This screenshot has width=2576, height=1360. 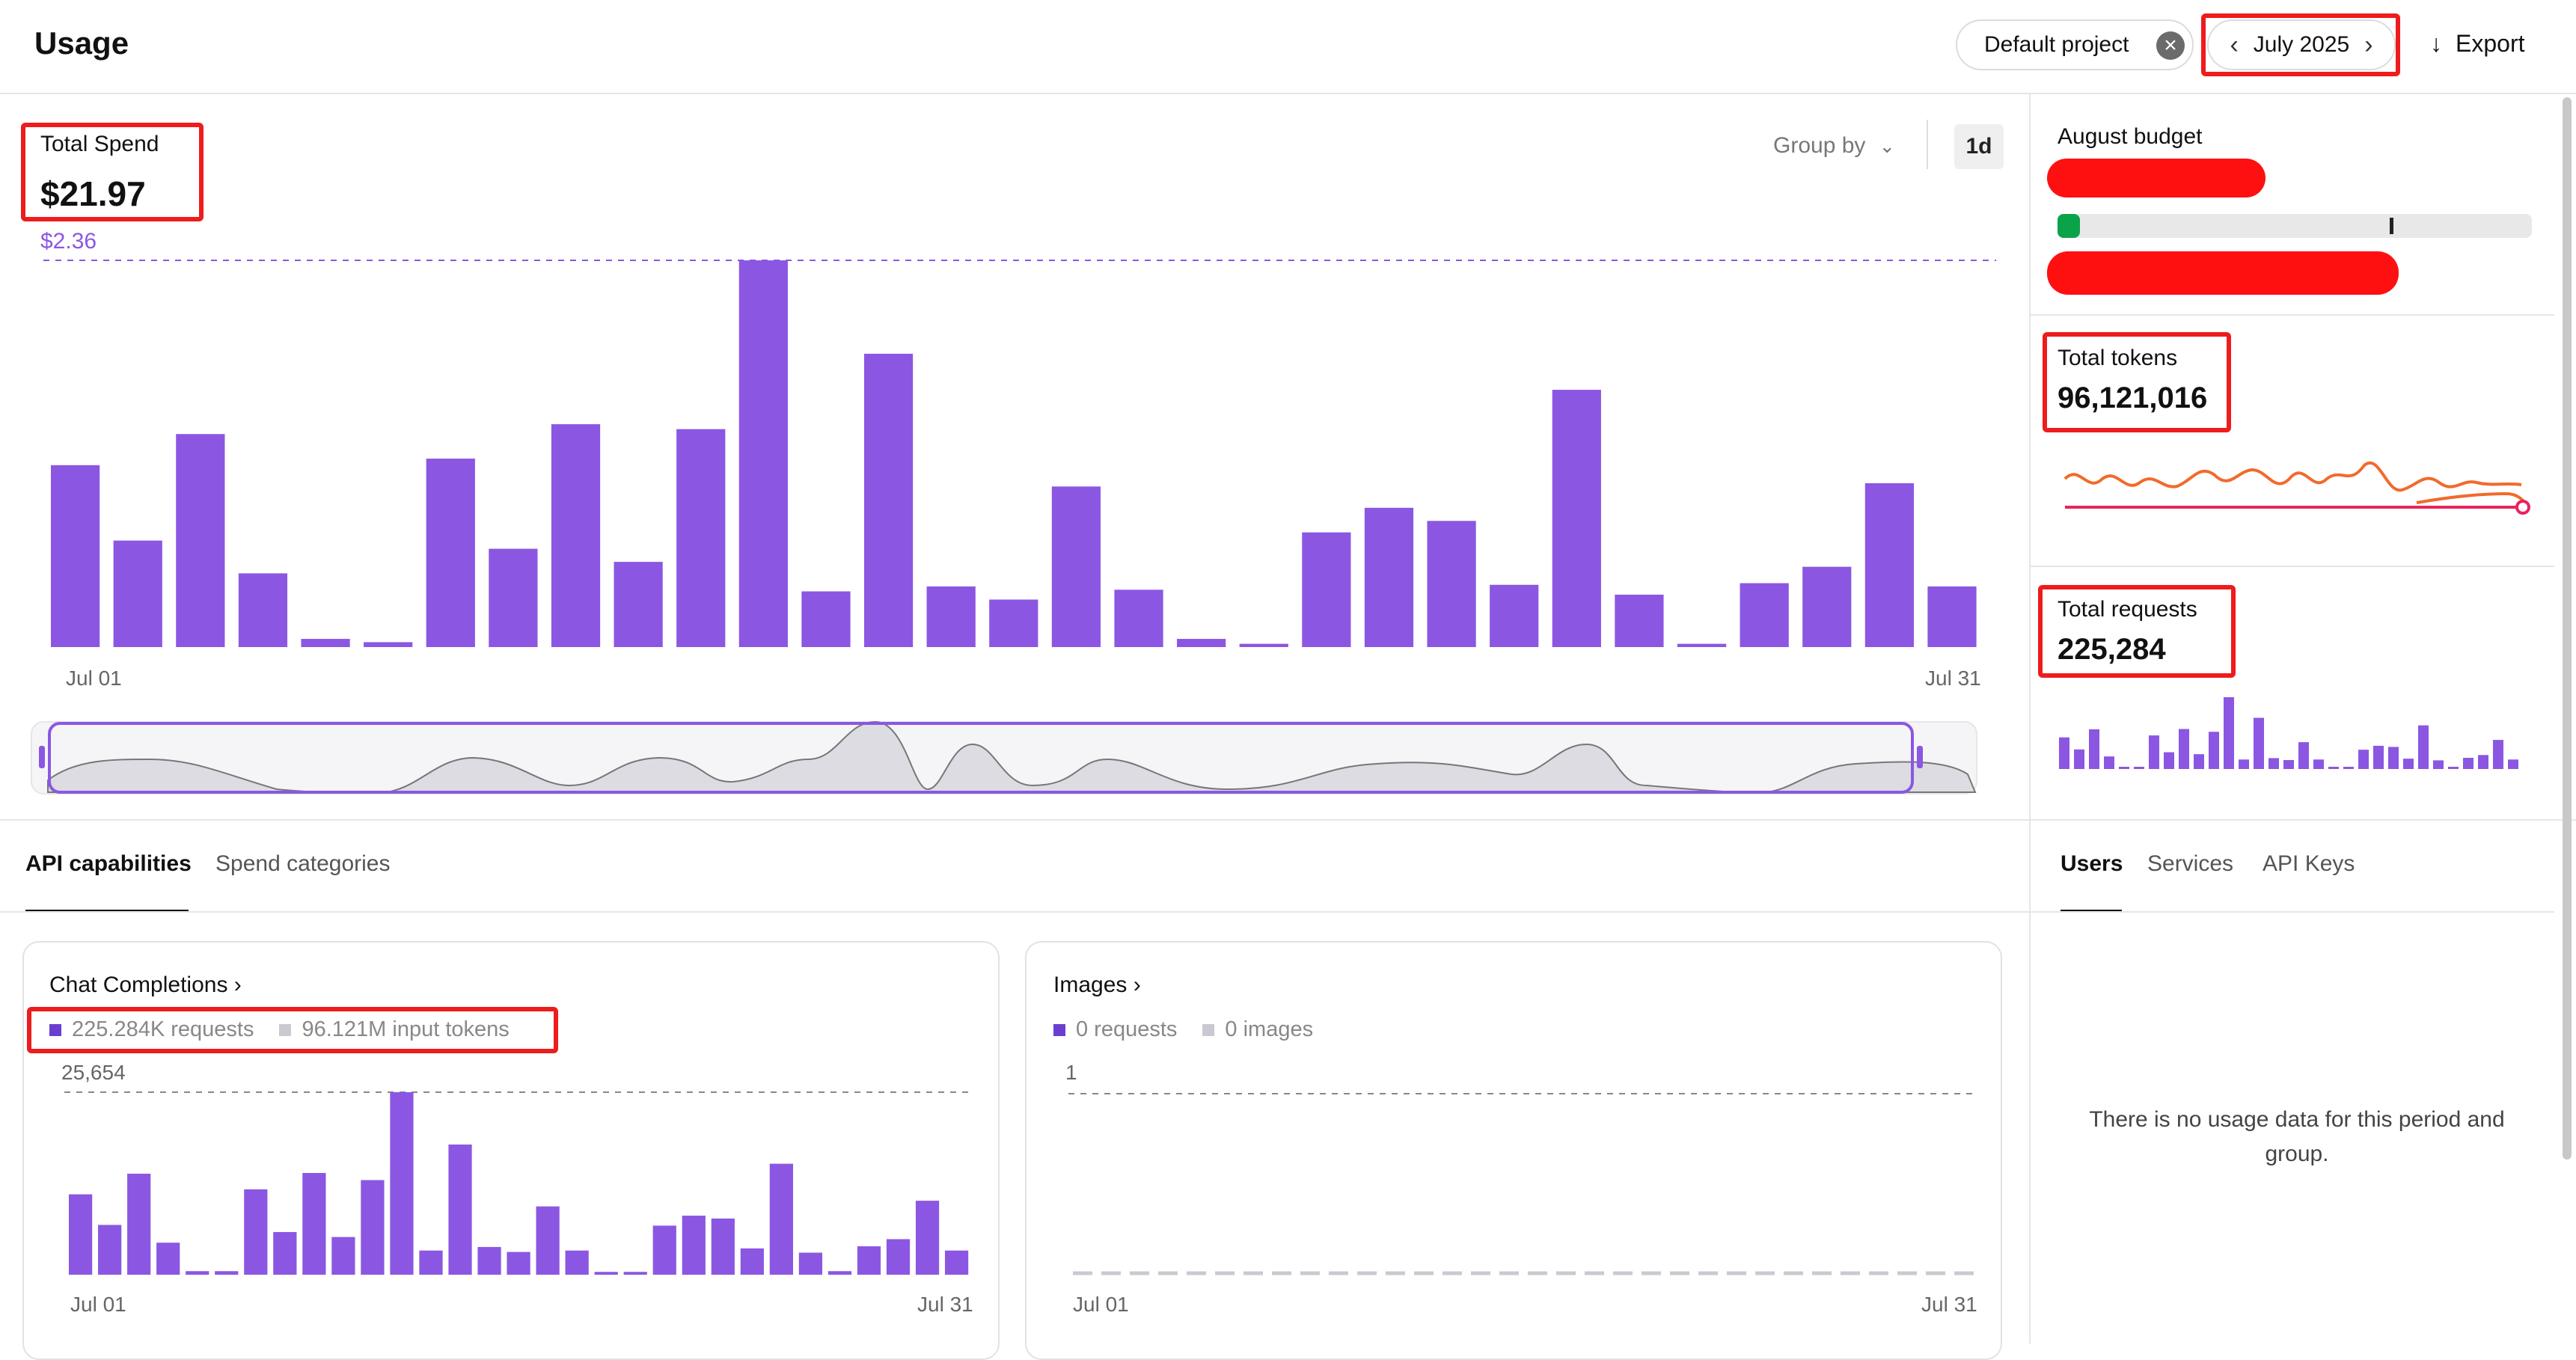 I want to click on images-max-label: 1, so click(x=1071, y=1072).